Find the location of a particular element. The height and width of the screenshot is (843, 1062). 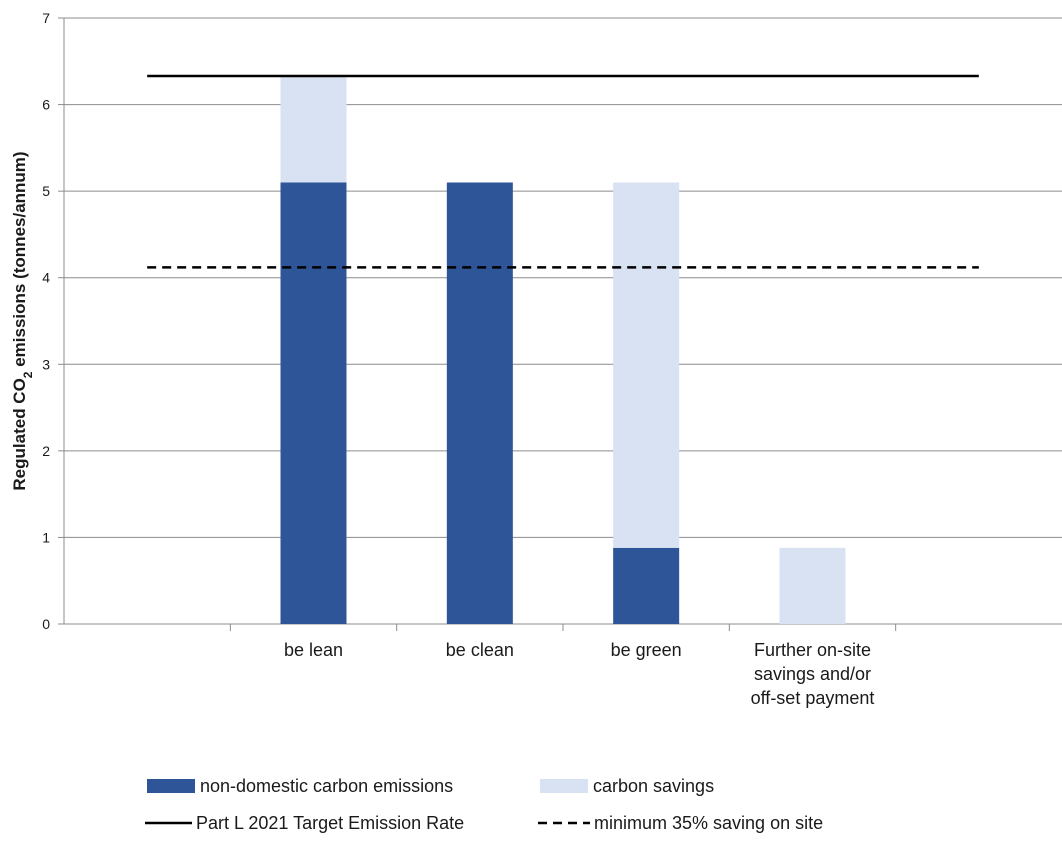

y-tick-label: 6 is located at coordinates (46, 105).